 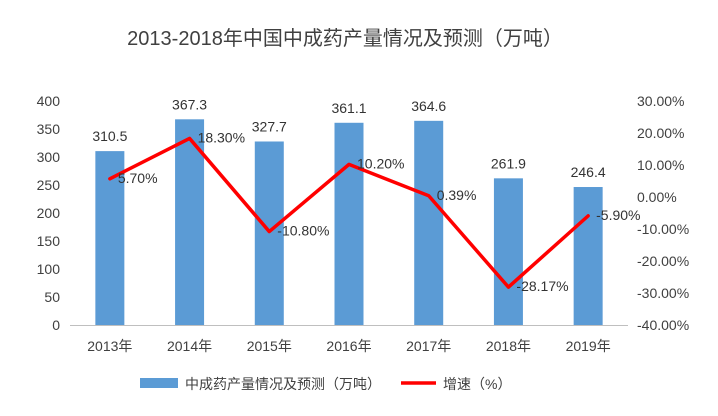 I want to click on x-tick-label: 2017年, so click(x=428, y=346).